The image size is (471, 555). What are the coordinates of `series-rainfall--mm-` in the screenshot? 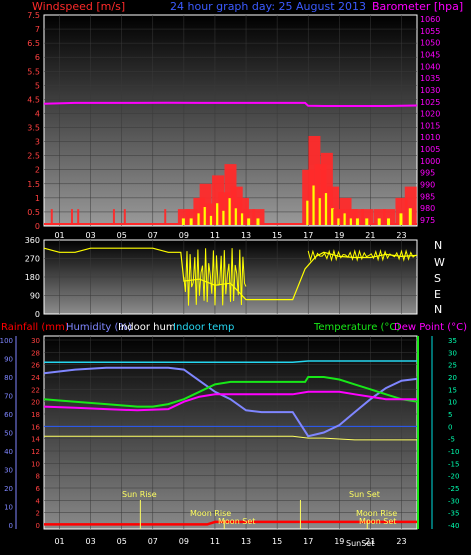 It's located at (230, 523).